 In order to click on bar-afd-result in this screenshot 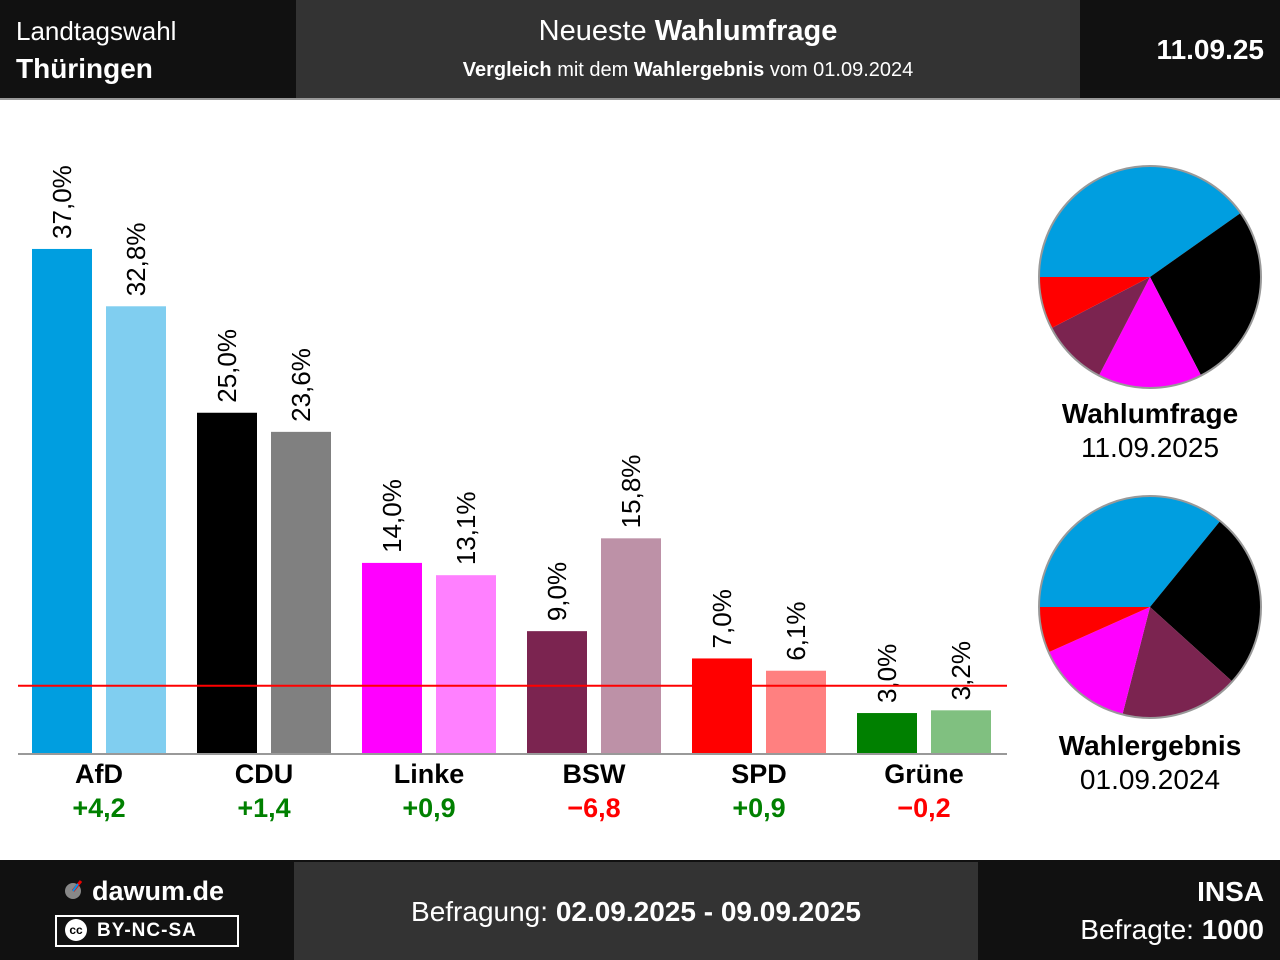, I will do `click(136, 530)`.